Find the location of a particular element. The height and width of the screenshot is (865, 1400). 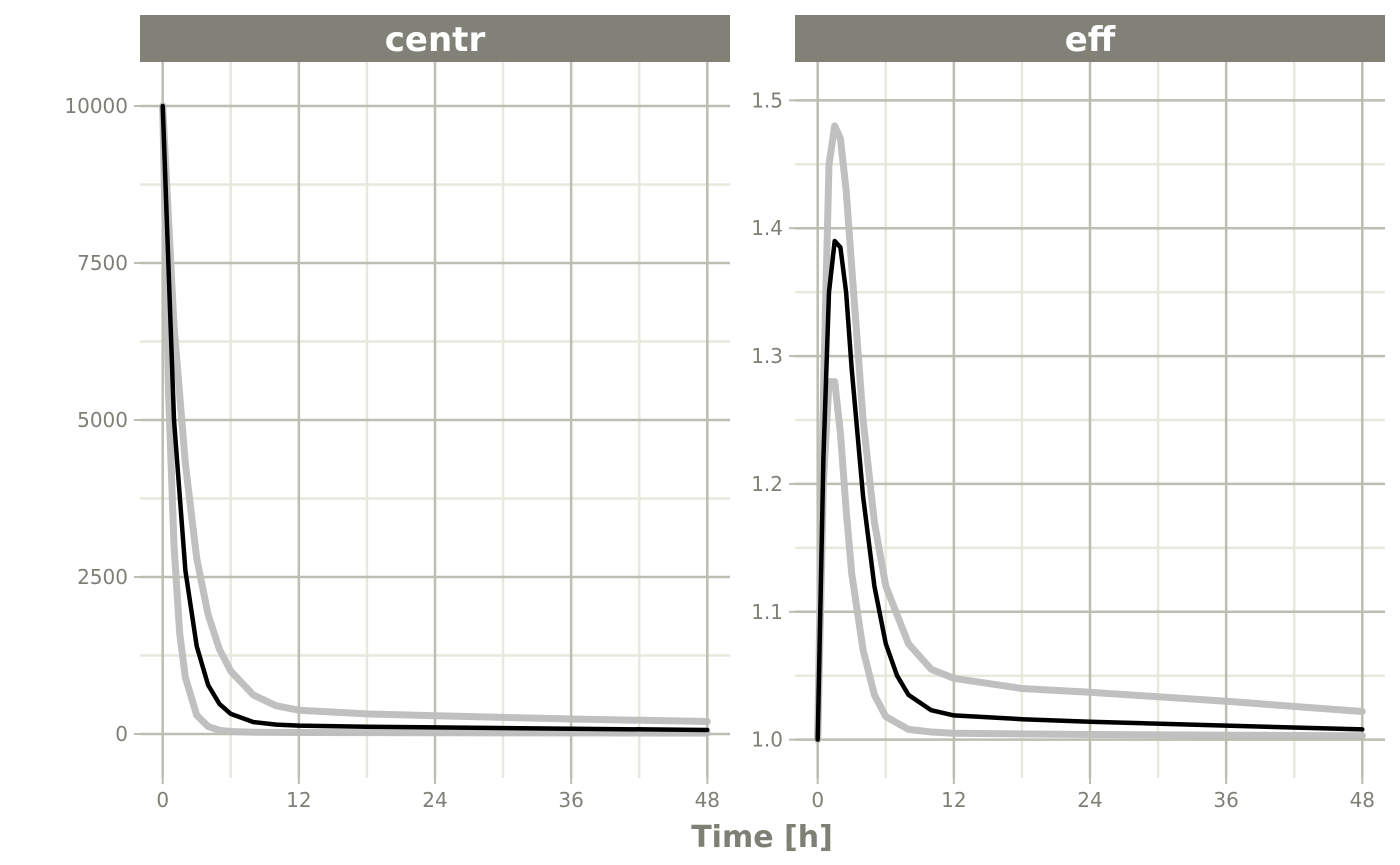

y-tick-label: 1.4 is located at coordinates (767, 228).